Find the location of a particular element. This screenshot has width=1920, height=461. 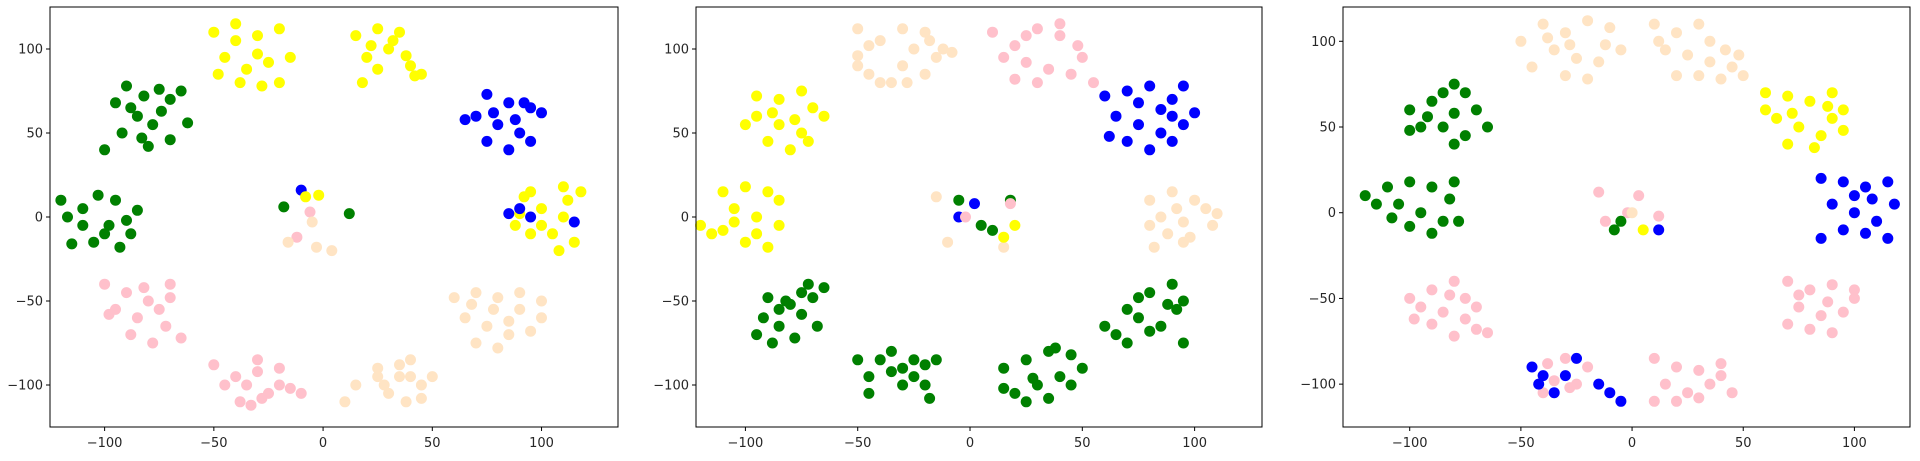

y-tick-label: 50 is located at coordinates (1327, 128).